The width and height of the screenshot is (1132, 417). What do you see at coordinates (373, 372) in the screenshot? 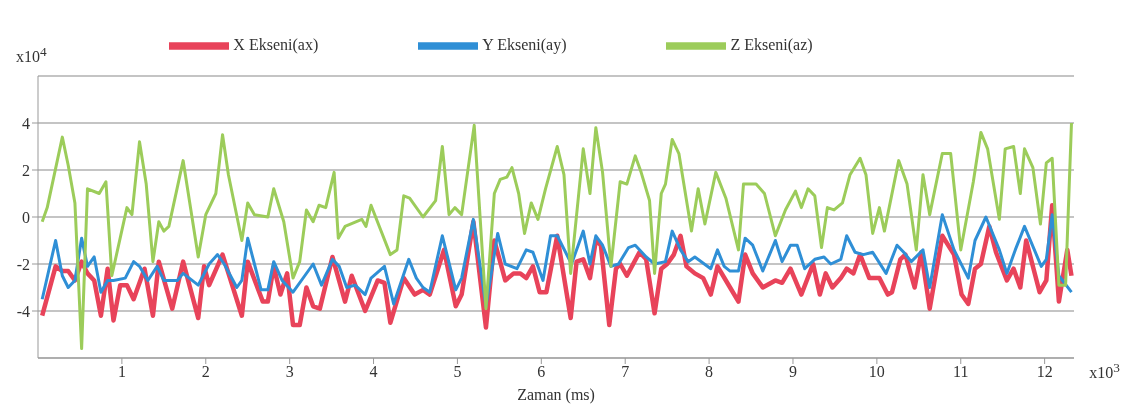
I see `x-tick-label: 4` at bounding box center [373, 372].